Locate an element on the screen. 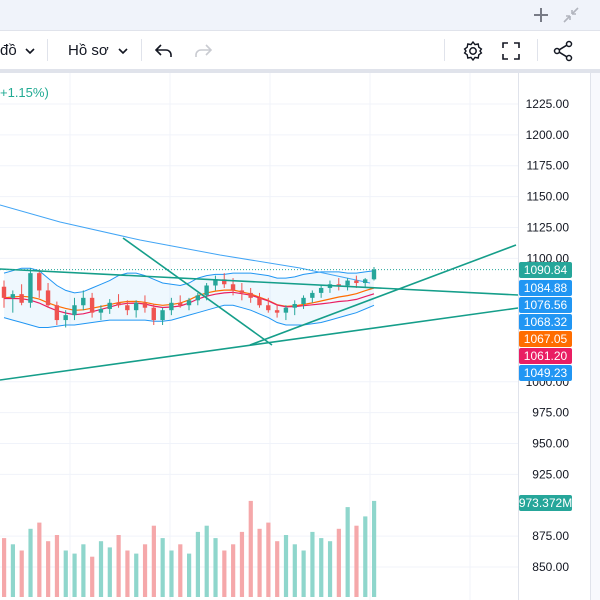  undo-icon is located at coordinates (164, 51).